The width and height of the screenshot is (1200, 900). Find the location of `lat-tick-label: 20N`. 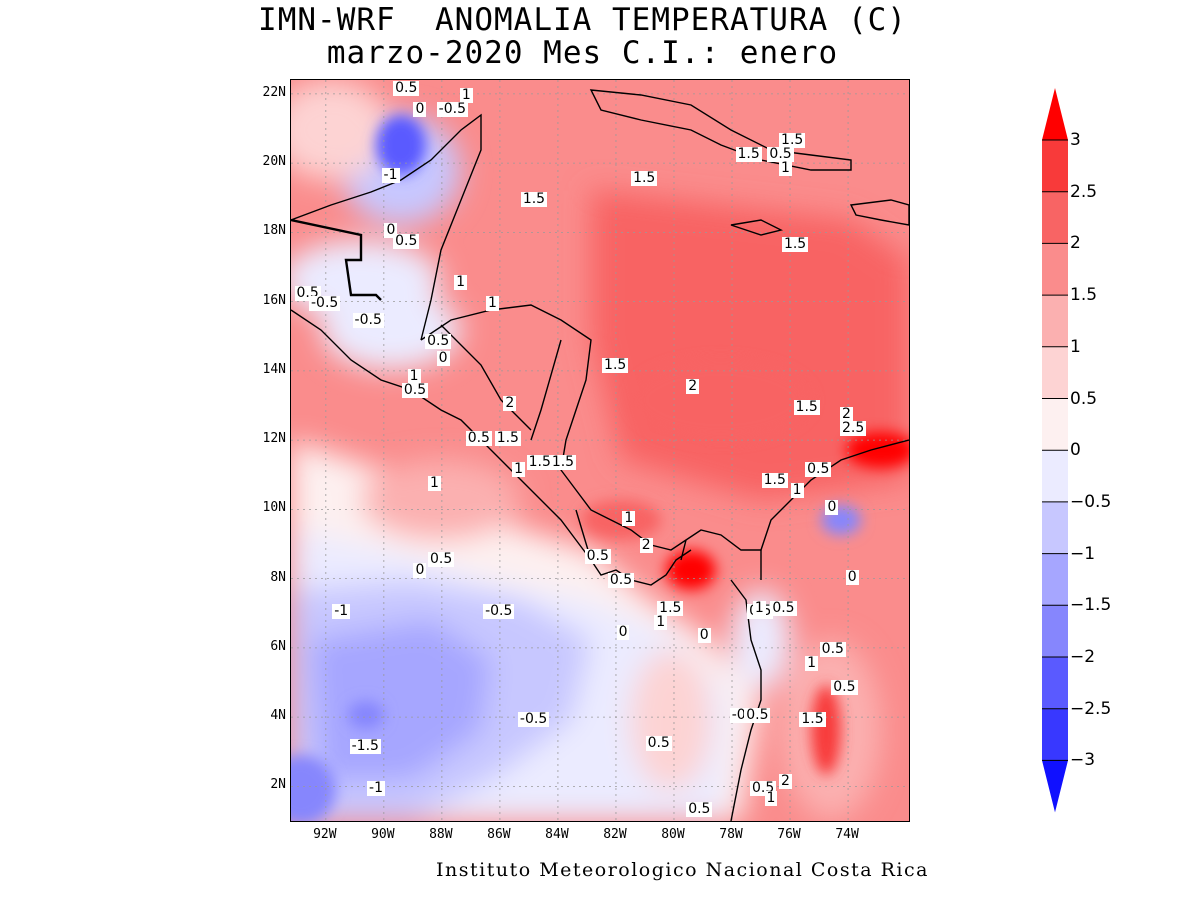

lat-tick-label: 20N is located at coordinates (274, 162).